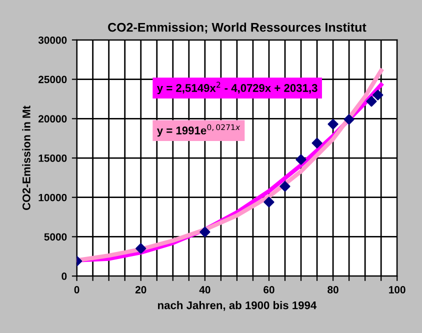  I want to click on y-axis-title: CO2-Emission in Mt, so click(26, 158).